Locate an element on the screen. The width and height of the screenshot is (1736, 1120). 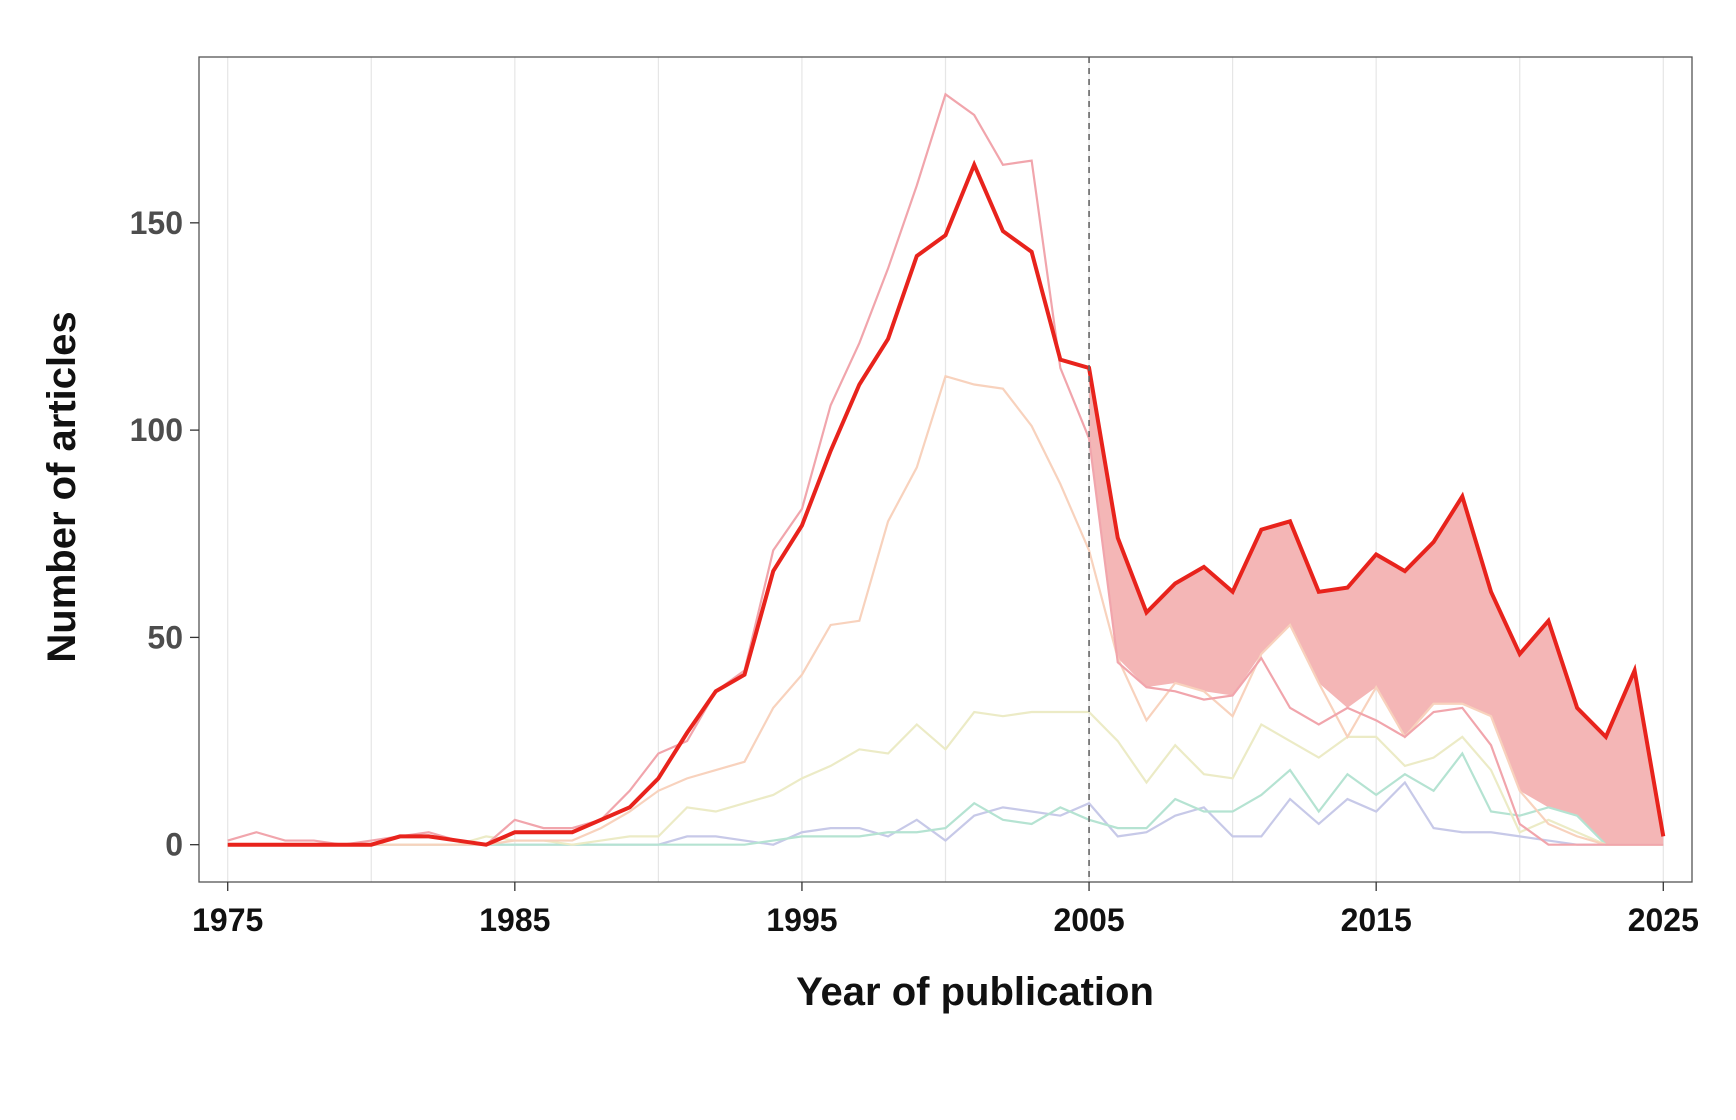
x-axis-title: Year of publication is located at coordinates (975, 992).